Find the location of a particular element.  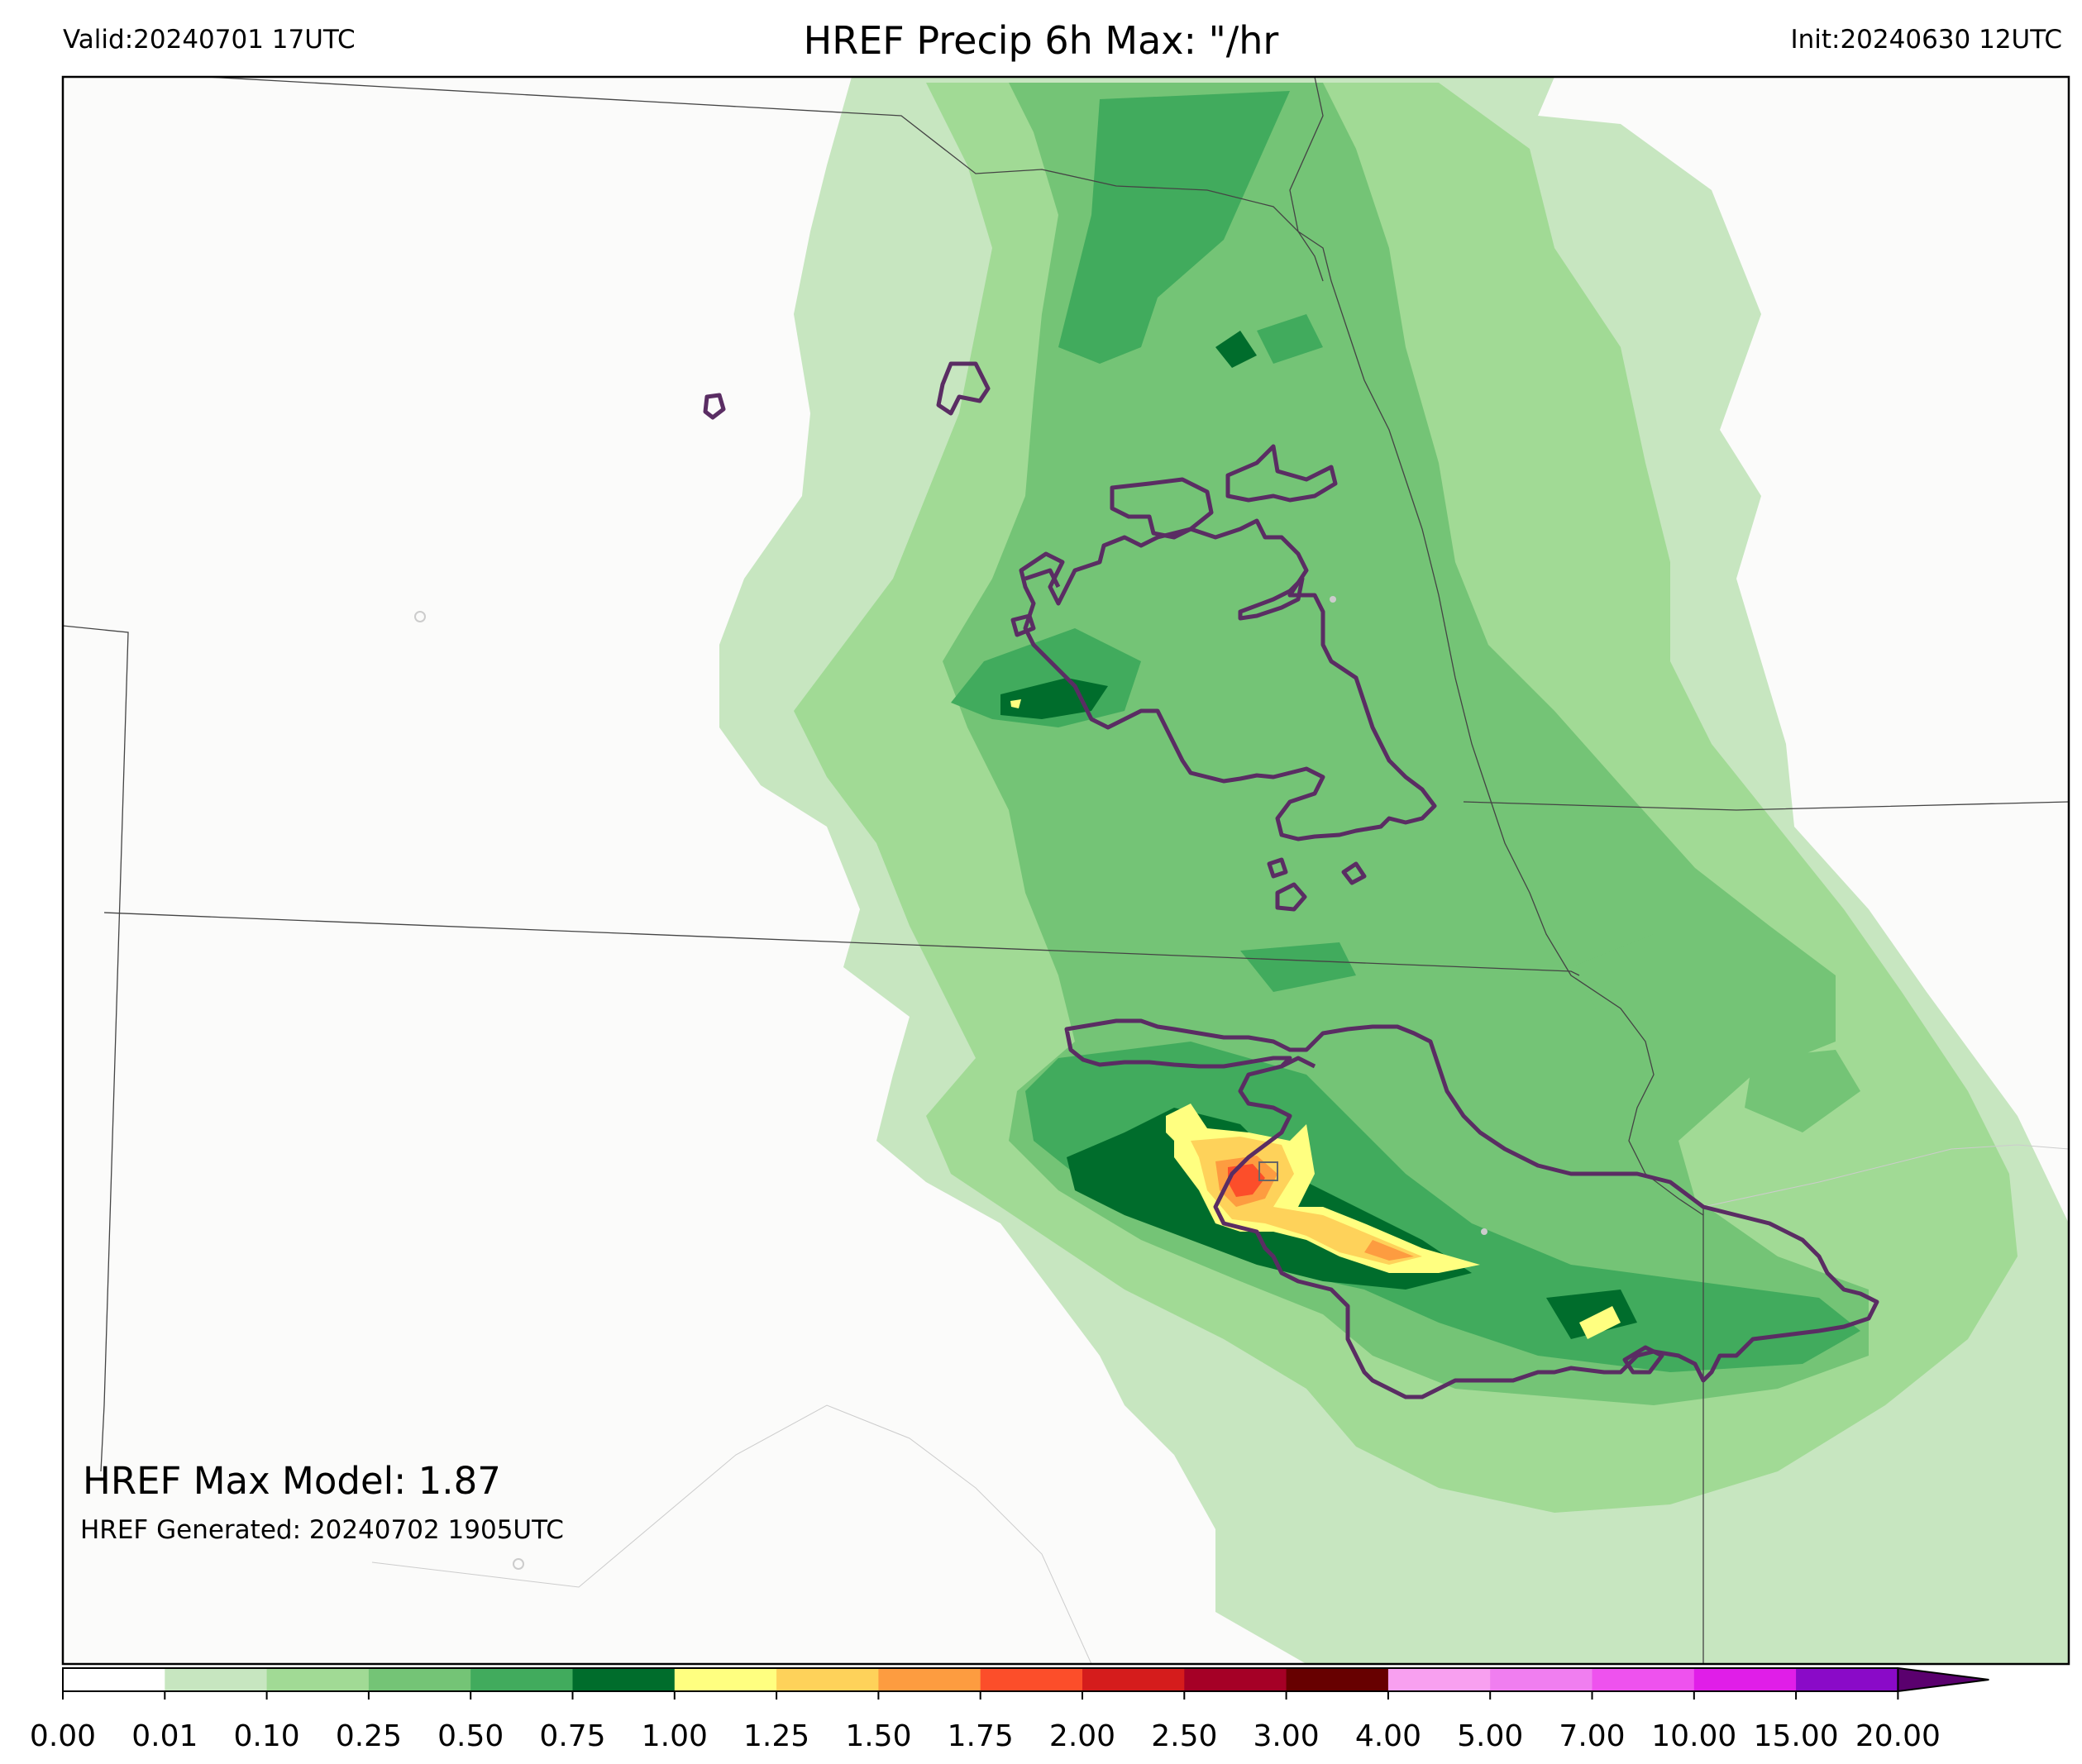

colorbar-tick-label: 2.00 is located at coordinates (1082, 1736).